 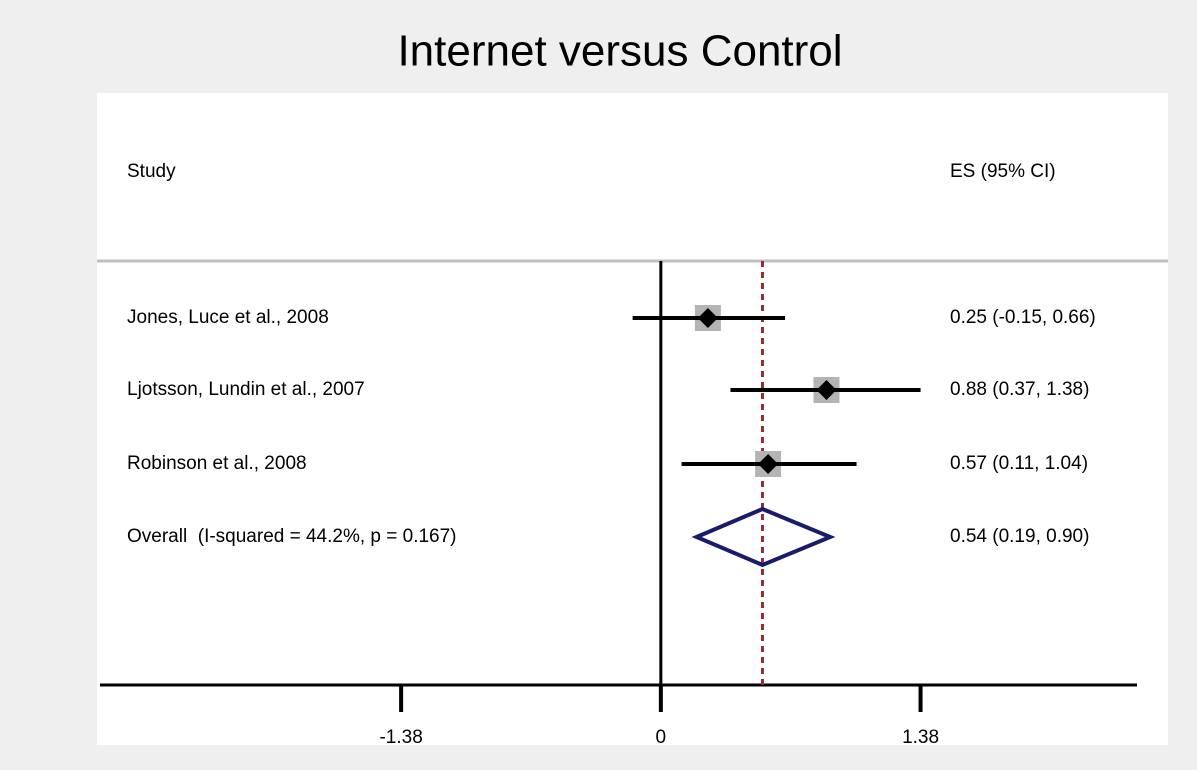 I want to click on x-tick-label: 0, so click(x=661, y=737).